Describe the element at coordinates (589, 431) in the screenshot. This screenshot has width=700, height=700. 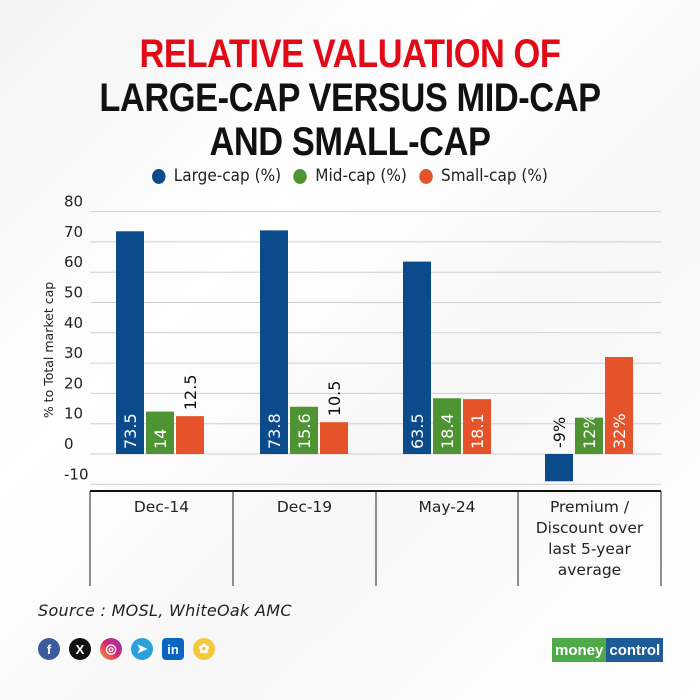
I see `data-label: 12%` at that location.